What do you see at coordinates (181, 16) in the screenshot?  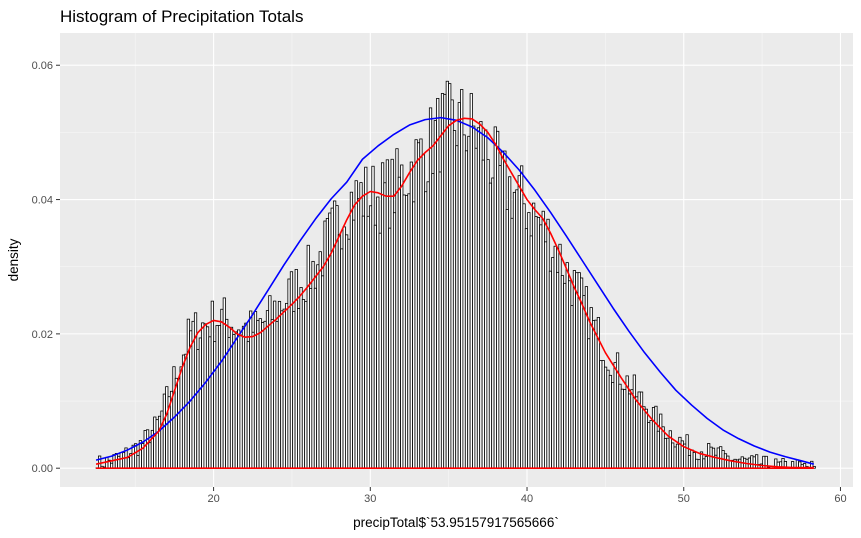 I see `chart-title: Histogram of Precipitation Totals` at bounding box center [181, 16].